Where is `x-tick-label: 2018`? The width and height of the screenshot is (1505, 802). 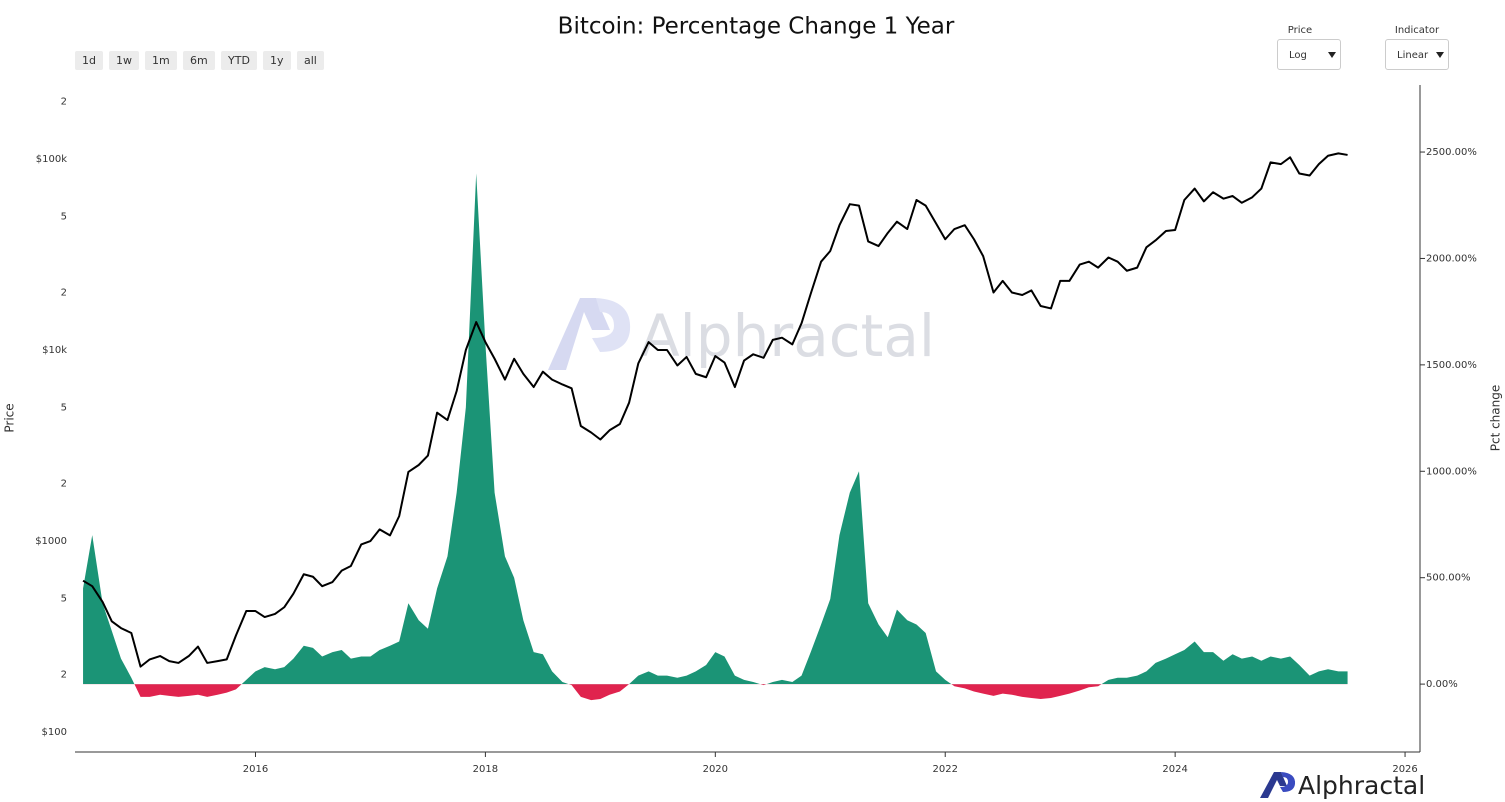
x-tick-label: 2018 is located at coordinates (485, 769).